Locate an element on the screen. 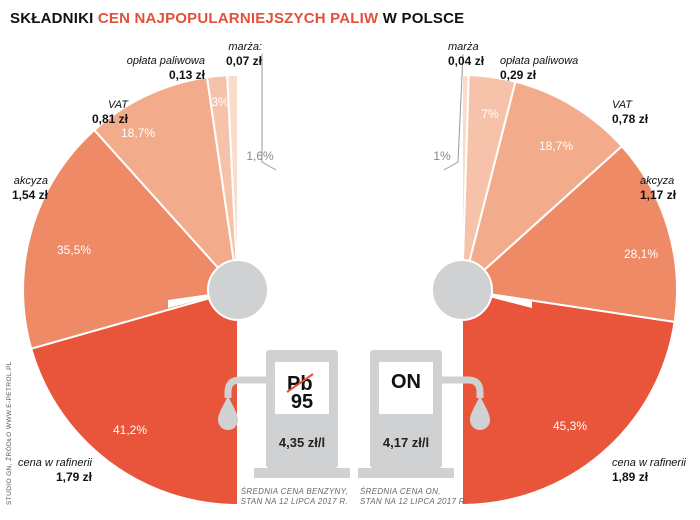 Image resolution: width=700 pixels, height=520 pixels. fuel-label-95: 95 is located at coordinates (302, 402).